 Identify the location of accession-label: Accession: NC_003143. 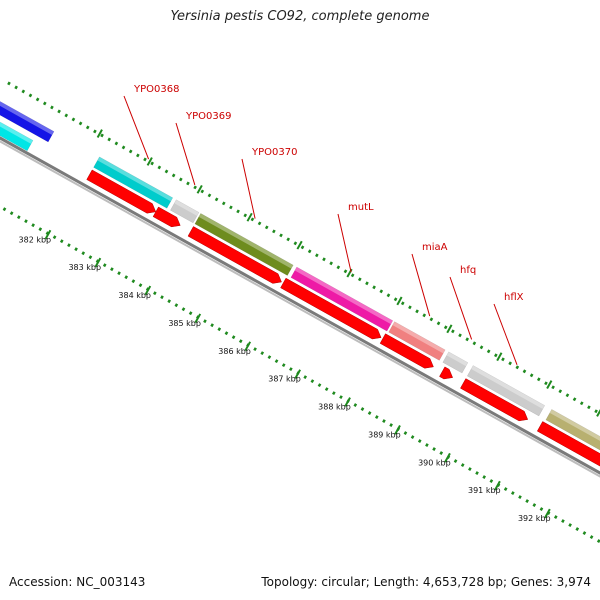
(77, 582).